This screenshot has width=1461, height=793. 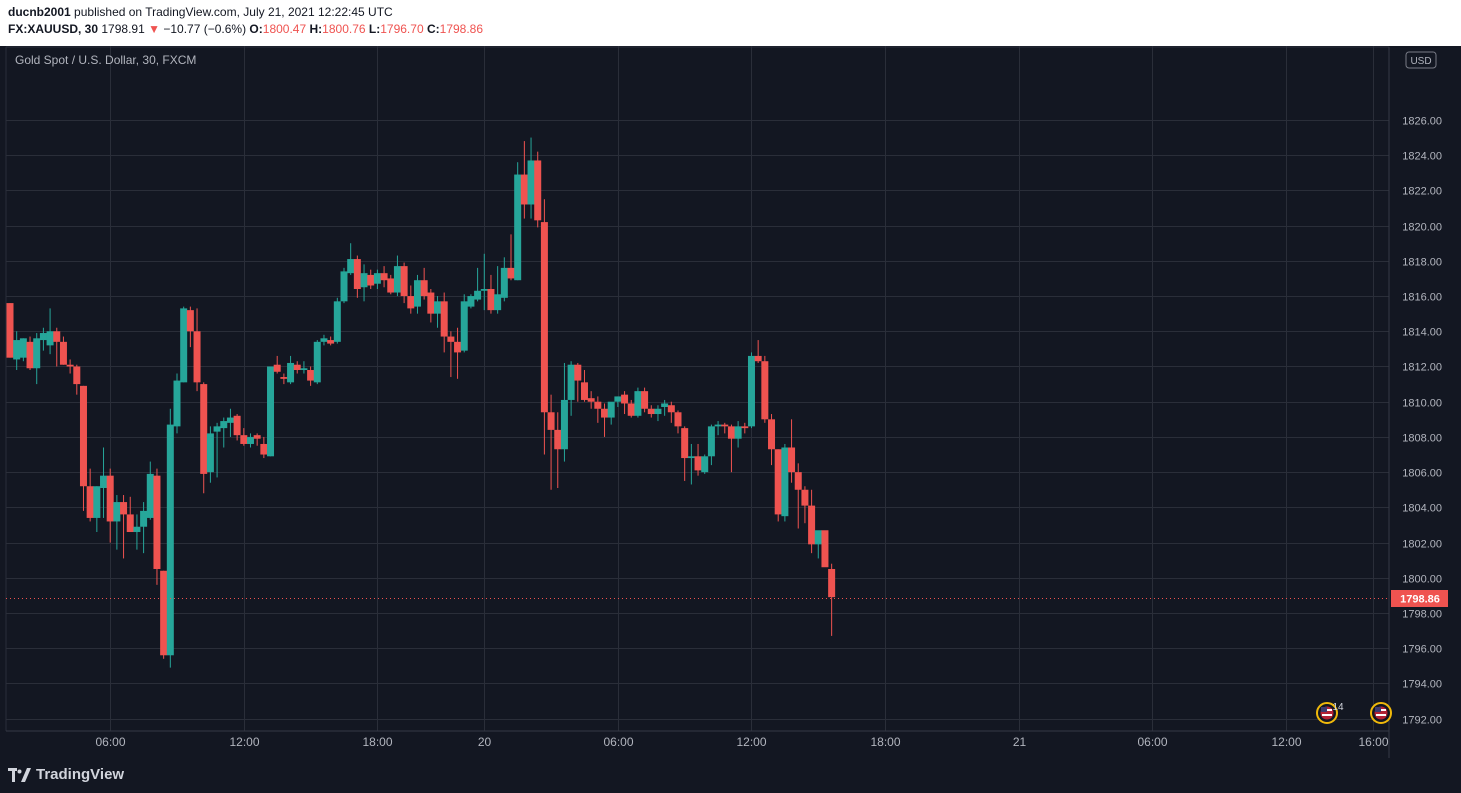 I want to click on currency-badge: USD, so click(x=1421, y=60).